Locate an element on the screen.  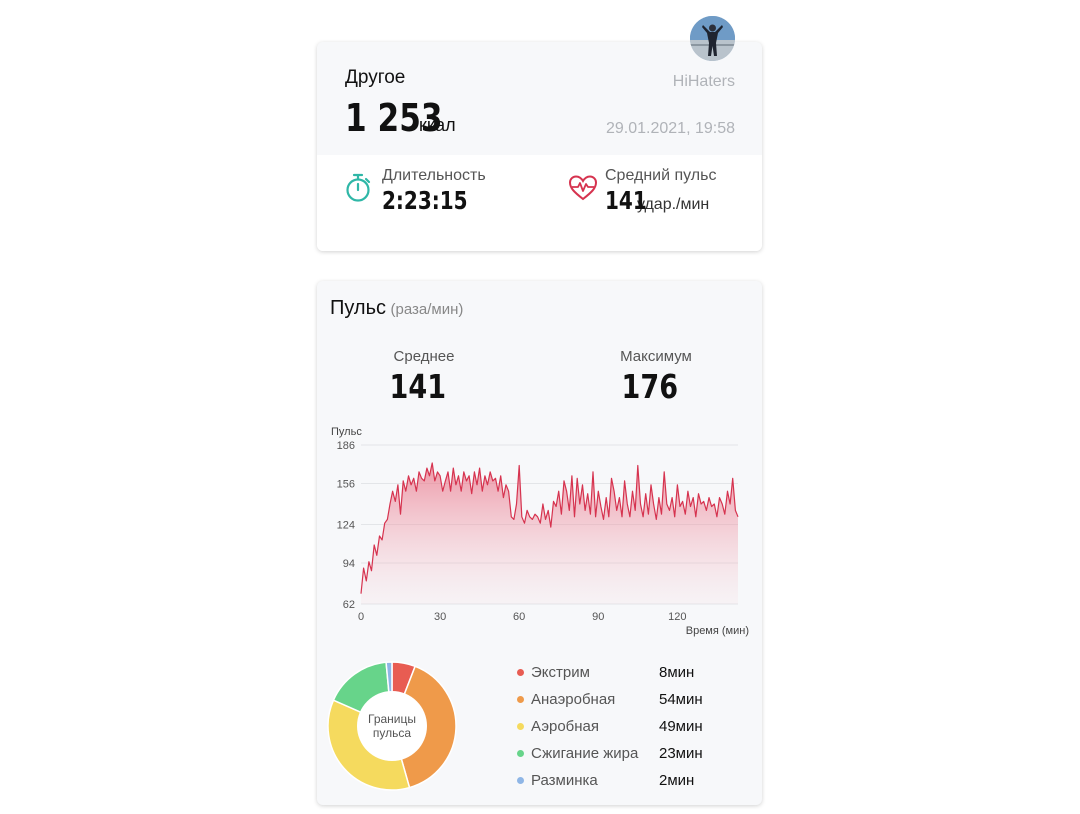
hr-area is located at coordinates (549, 533).